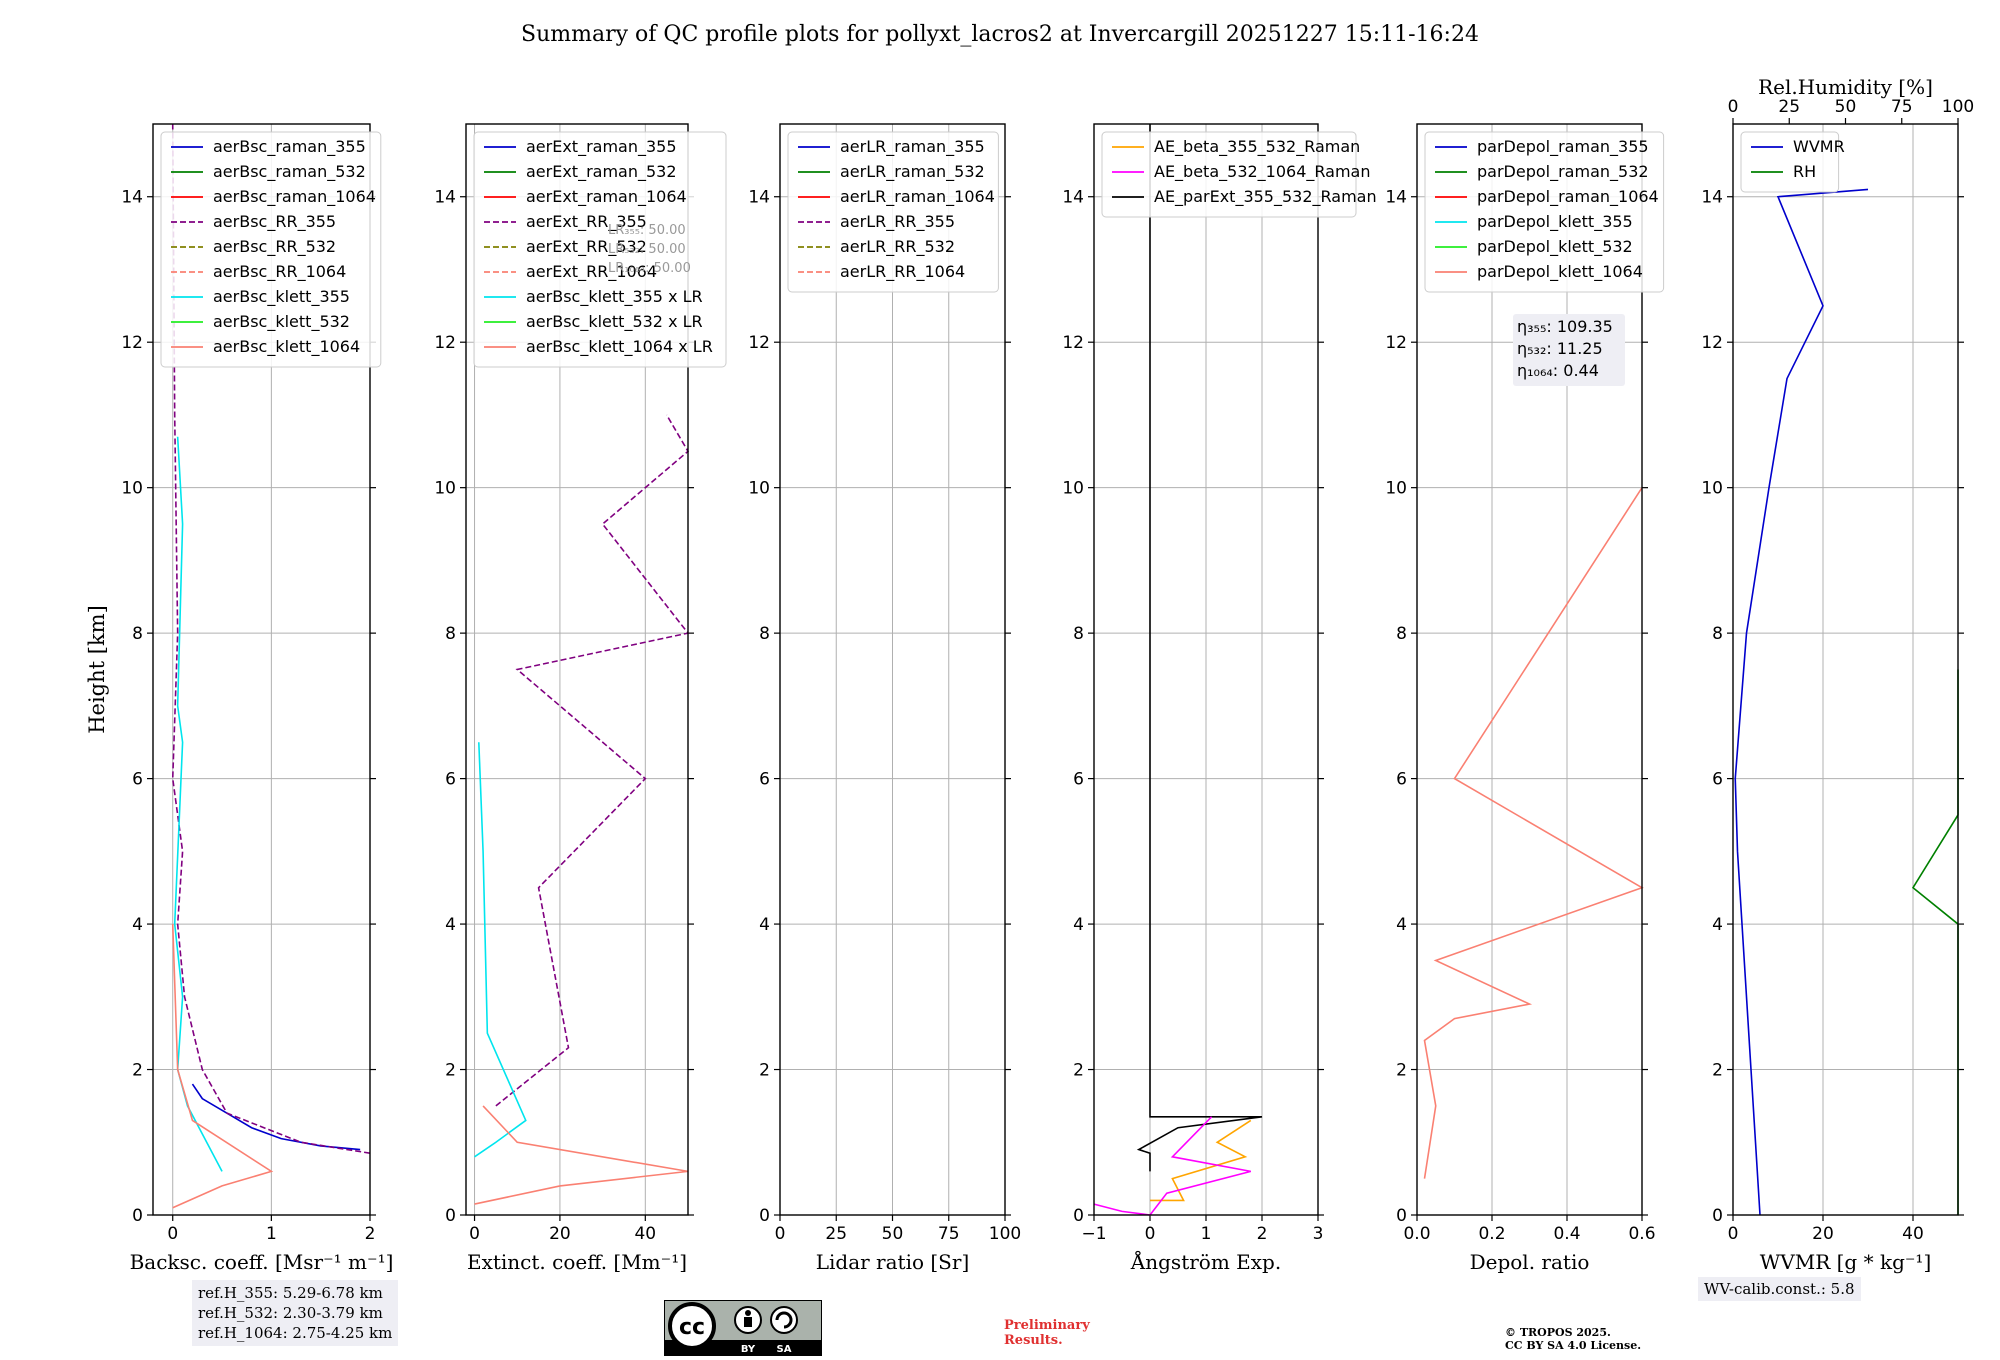 This screenshot has width=2000, height=1360. What do you see at coordinates (1555, 247) in the screenshot?
I see `legend-label: parDepol_klett_532` at bounding box center [1555, 247].